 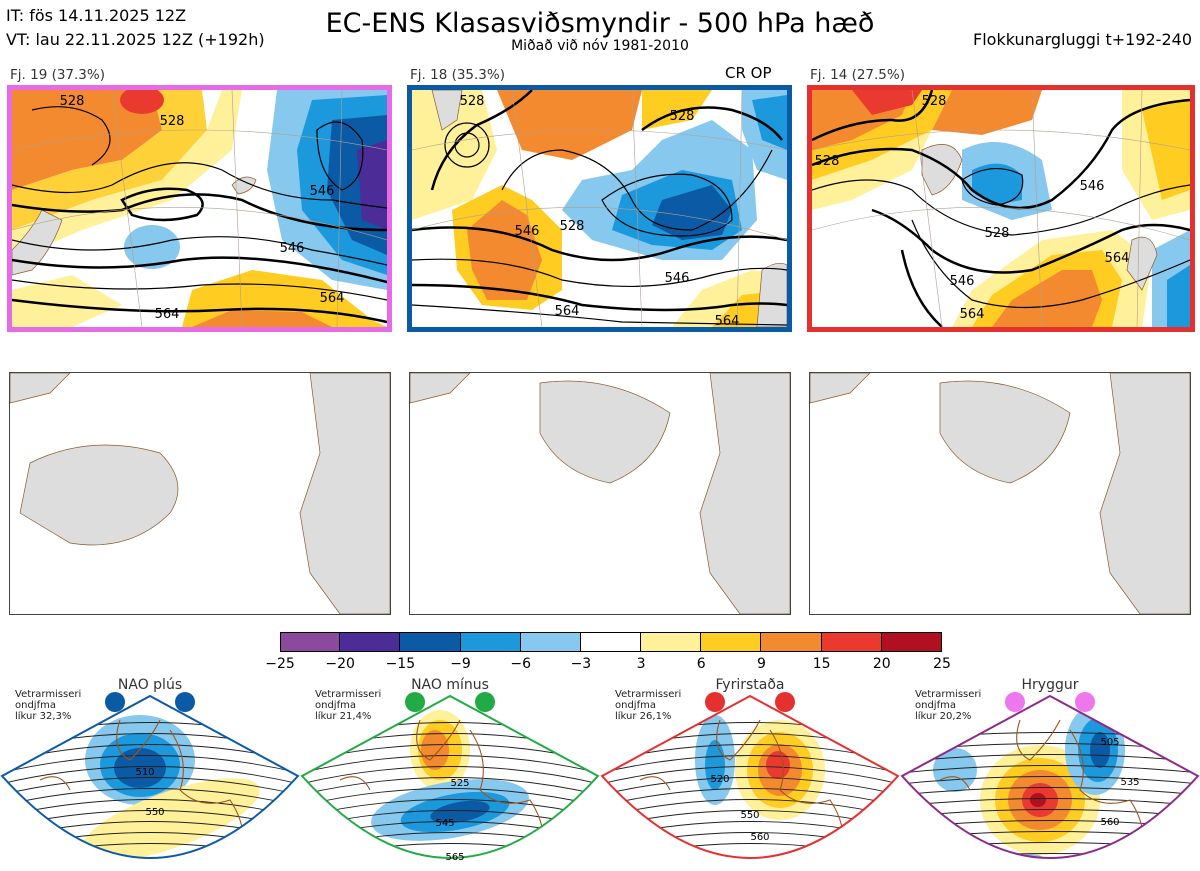 I want to click on clustering-window: Flokkunargluggi t+192-240, so click(x=1082, y=39).